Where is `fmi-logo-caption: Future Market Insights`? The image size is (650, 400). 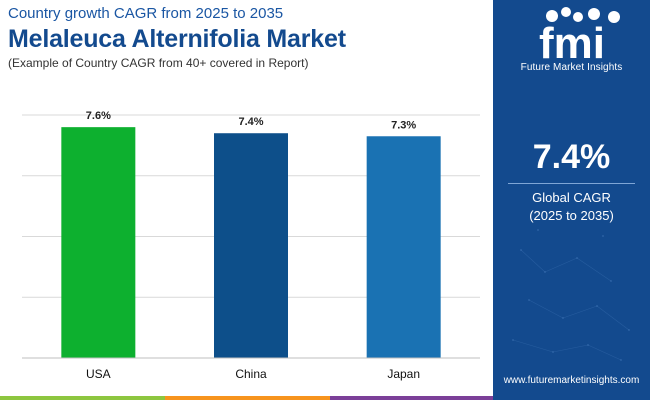
fmi-logo-caption: Future Market Insights is located at coordinates (571, 67).